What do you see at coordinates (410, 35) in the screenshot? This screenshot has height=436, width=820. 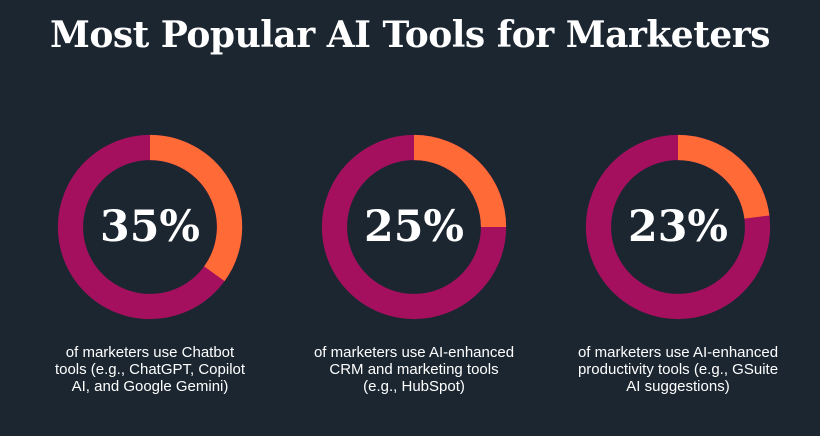 I see `page-title: Most Popular AI Tools for Marketers` at bounding box center [410, 35].